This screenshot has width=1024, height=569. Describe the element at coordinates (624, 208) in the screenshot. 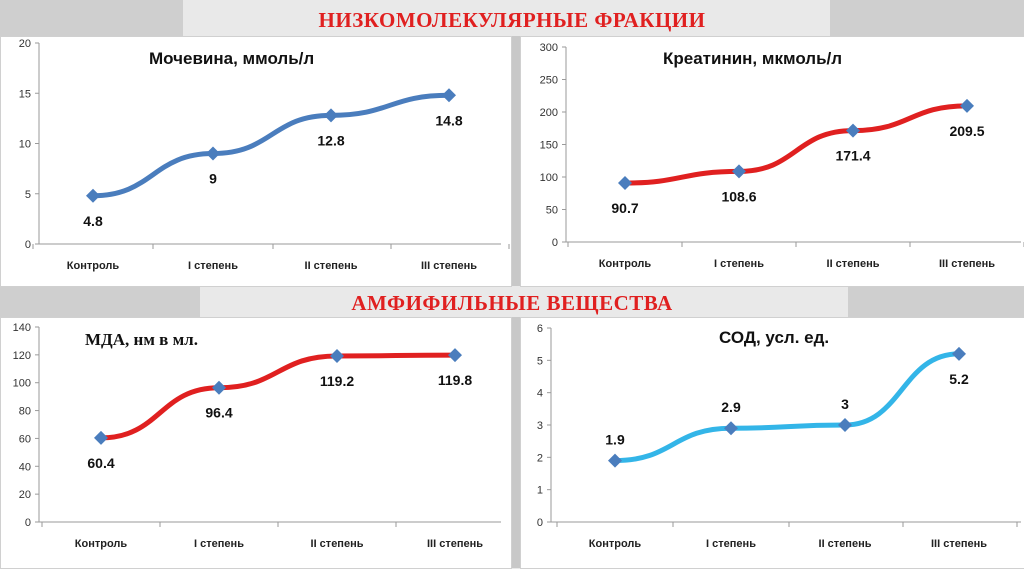

I see `data-label: 90.7` at that location.